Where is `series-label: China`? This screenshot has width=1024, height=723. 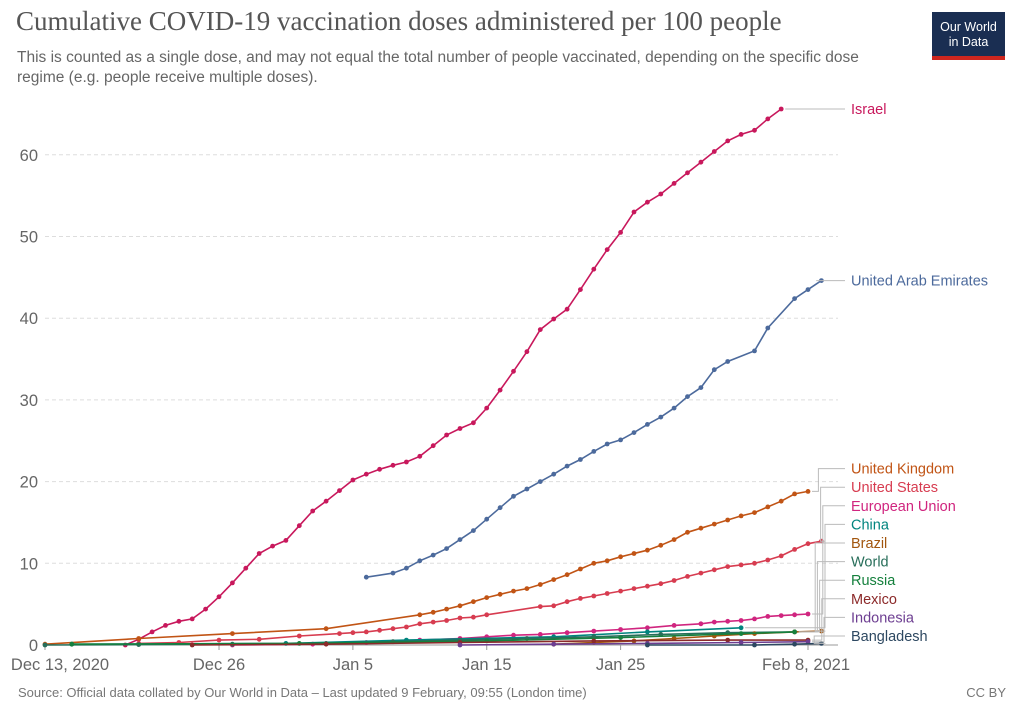
series-label: China is located at coordinates (870, 525).